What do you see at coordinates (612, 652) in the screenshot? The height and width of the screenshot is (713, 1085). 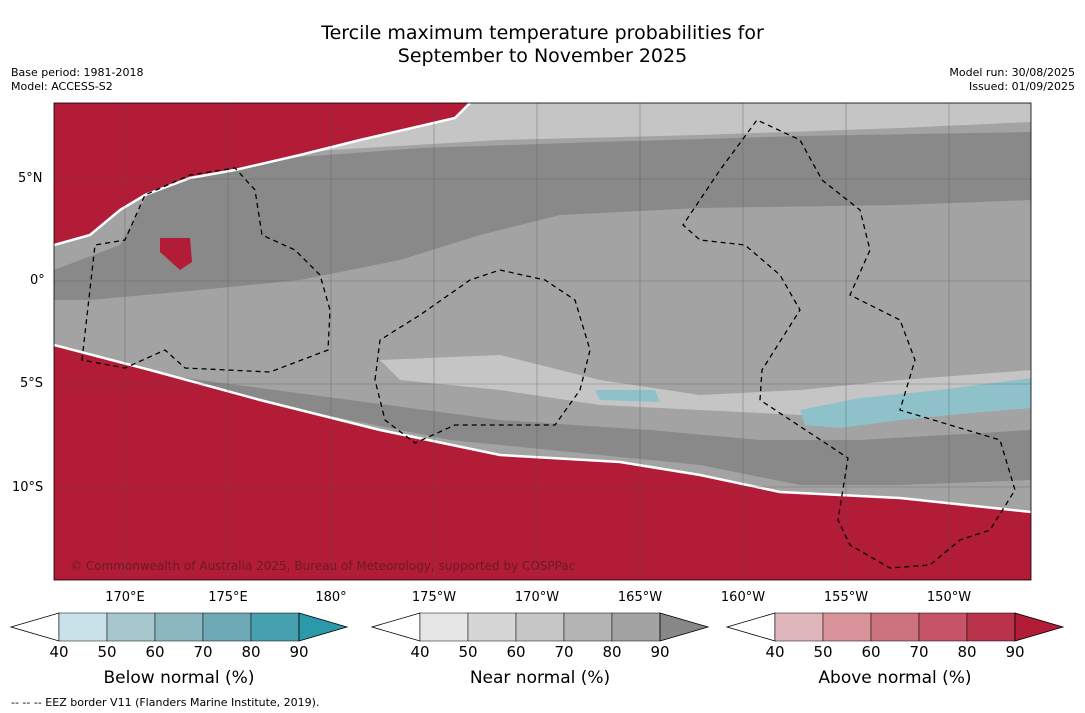 I see `near-colorbar-tick: 80` at bounding box center [612, 652].